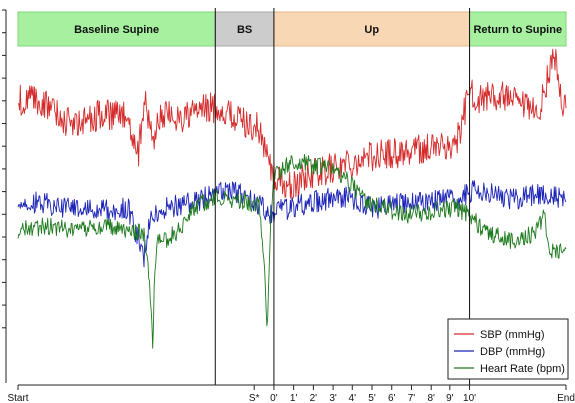  Describe the element at coordinates (372, 398) in the screenshot. I see `x-tick-label: 5'` at that location.